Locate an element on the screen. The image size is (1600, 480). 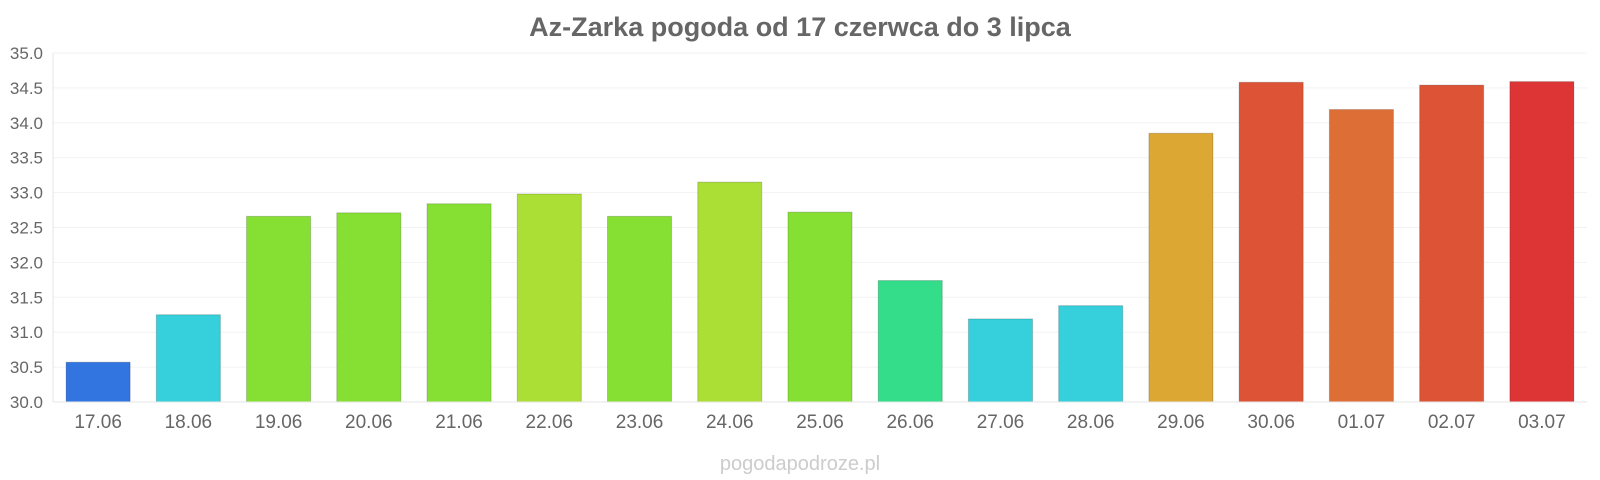
x-tick-label: 17.06 is located at coordinates (98, 422).